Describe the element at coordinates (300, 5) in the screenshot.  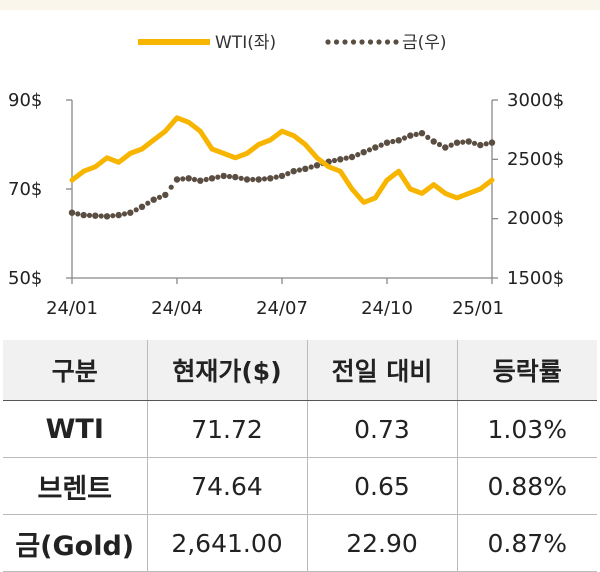
I see `top-strip` at that location.